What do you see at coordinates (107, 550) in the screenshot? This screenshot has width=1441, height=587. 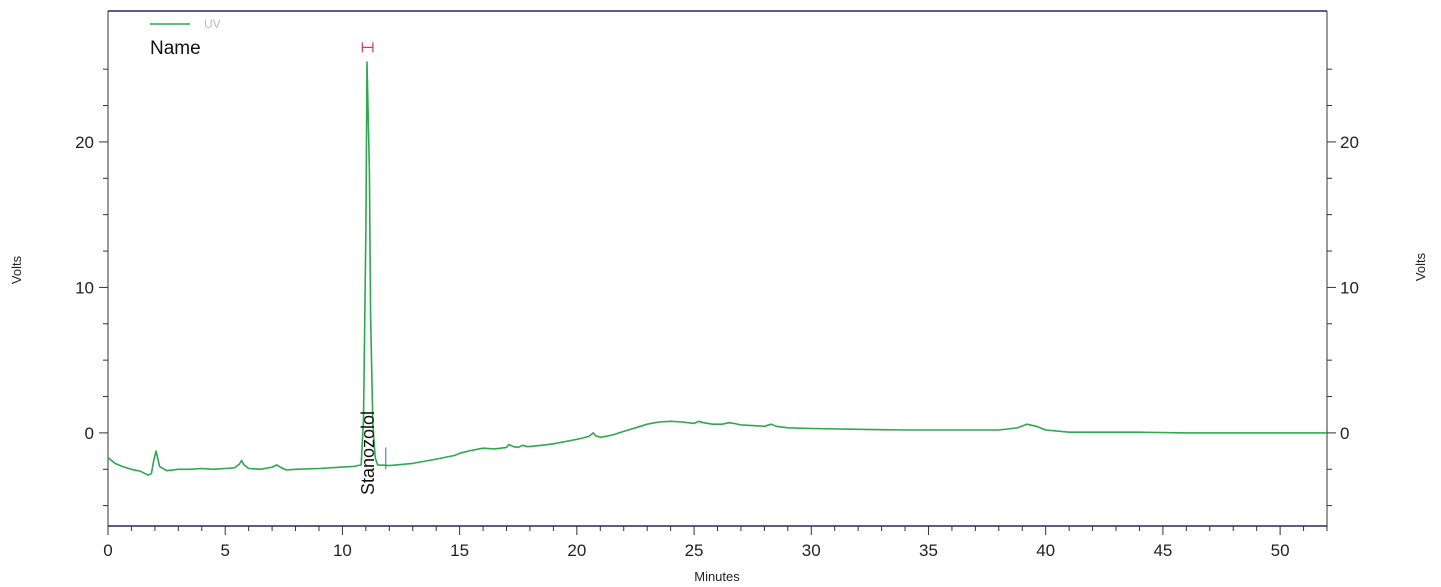 I see `x-tick-label: 0` at bounding box center [107, 550].